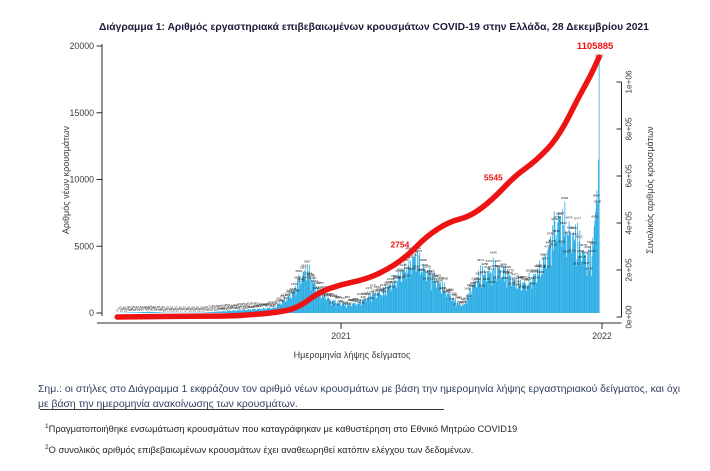 The width and height of the screenshot is (710, 471). What do you see at coordinates (496, 278) in the screenshot?
I see `svg-text: 2377` at bounding box center [496, 278].